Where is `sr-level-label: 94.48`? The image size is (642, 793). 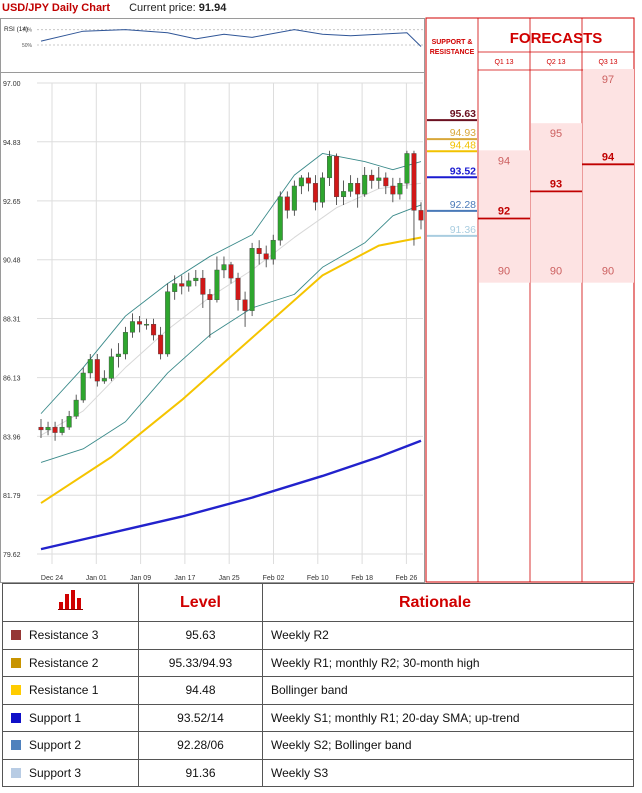
sr-level-label: 94.48 is located at coordinates (463, 145).